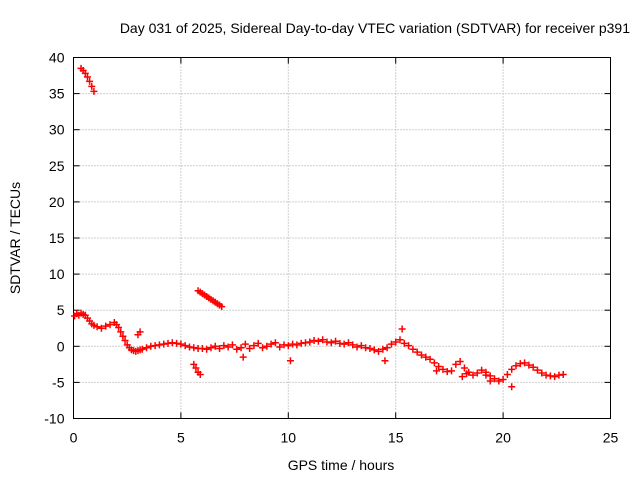 This screenshot has width=640, height=480. What do you see at coordinates (57, 130) in the screenshot?
I see `y-tick-label: 30` at bounding box center [57, 130].